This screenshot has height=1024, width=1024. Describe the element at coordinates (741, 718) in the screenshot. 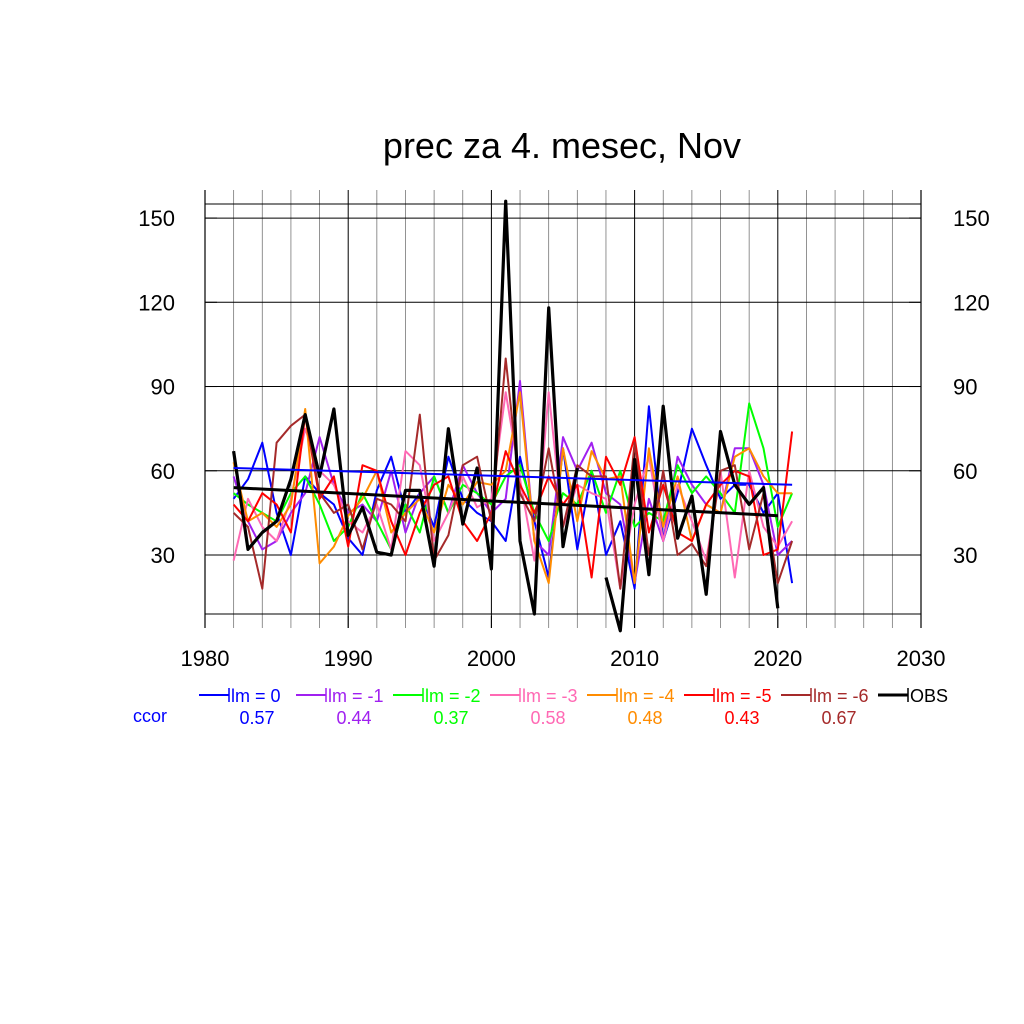

I see `legend-ccor-value: 0.43` at that location.